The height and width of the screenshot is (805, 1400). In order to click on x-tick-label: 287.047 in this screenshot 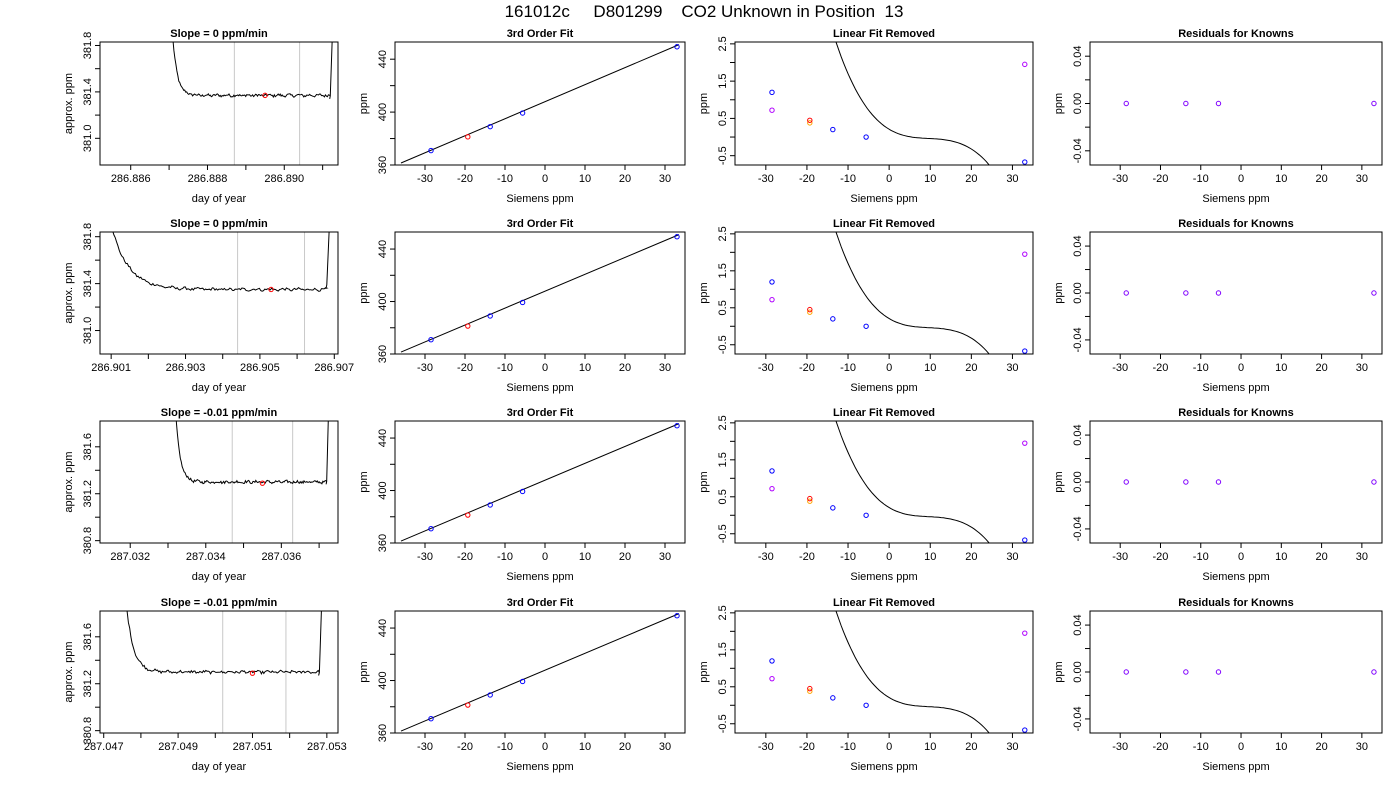, I will do `click(104, 747)`.